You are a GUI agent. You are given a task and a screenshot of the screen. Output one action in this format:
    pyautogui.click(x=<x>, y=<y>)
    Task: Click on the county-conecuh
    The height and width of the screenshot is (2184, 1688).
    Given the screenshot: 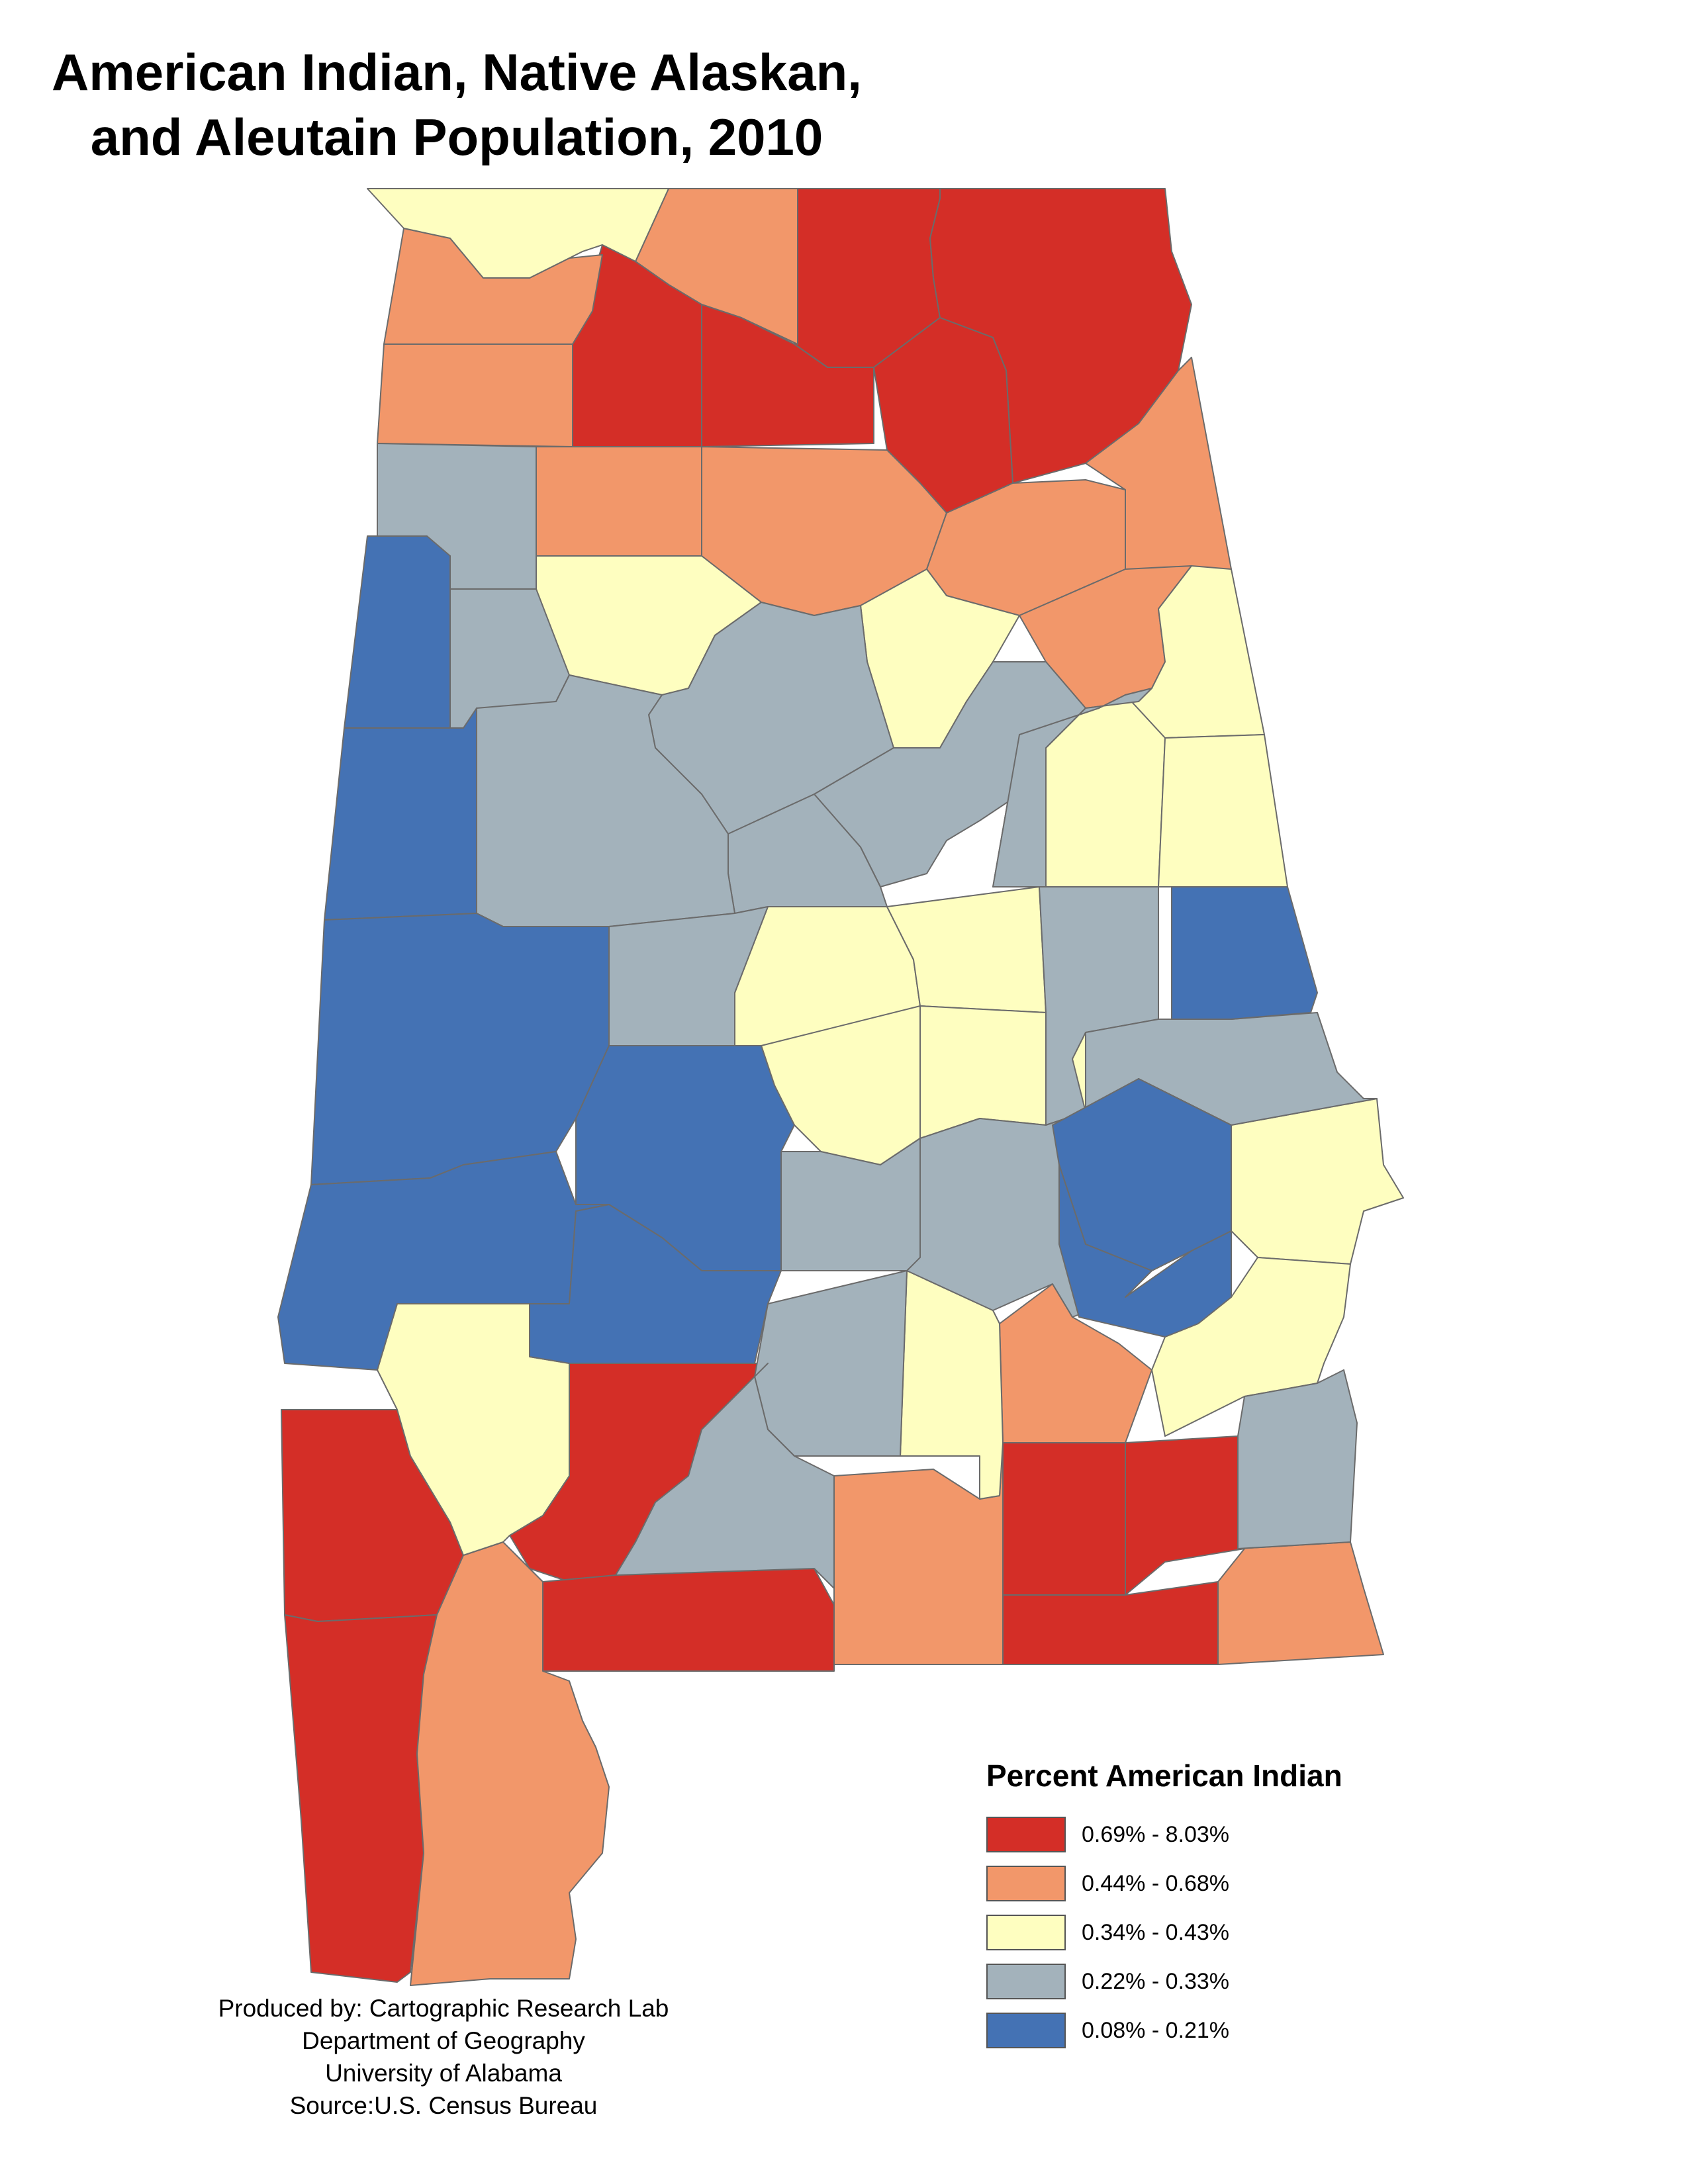 What is the action you would take?
    pyautogui.click(x=725, y=1476)
    